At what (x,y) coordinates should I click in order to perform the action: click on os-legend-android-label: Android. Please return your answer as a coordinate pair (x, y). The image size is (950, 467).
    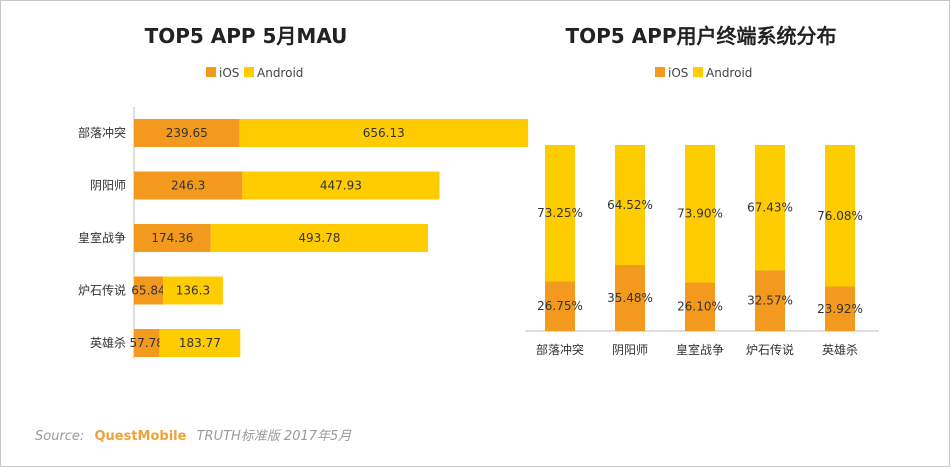
    Looking at the image, I should click on (729, 73).